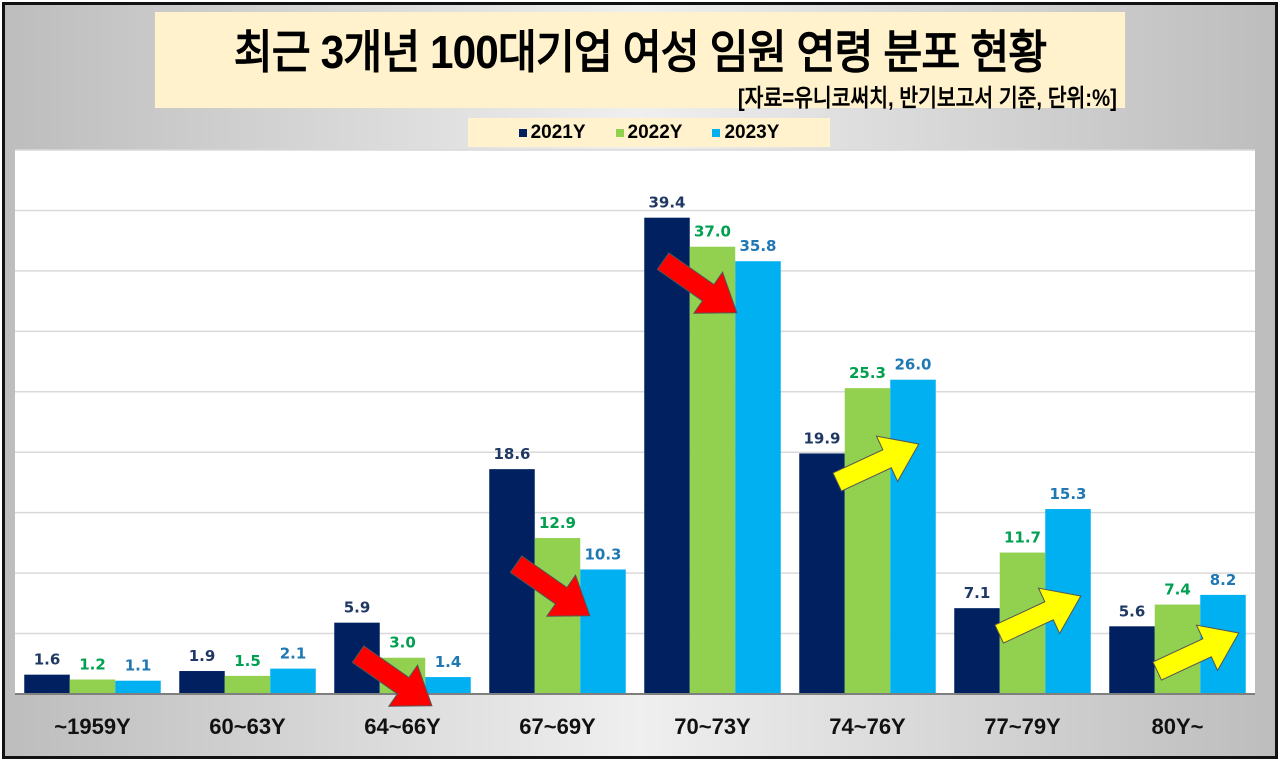  What do you see at coordinates (977, 593) in the screenshot?
I see `data-label: 7.1` at bounding box center [977, 593].